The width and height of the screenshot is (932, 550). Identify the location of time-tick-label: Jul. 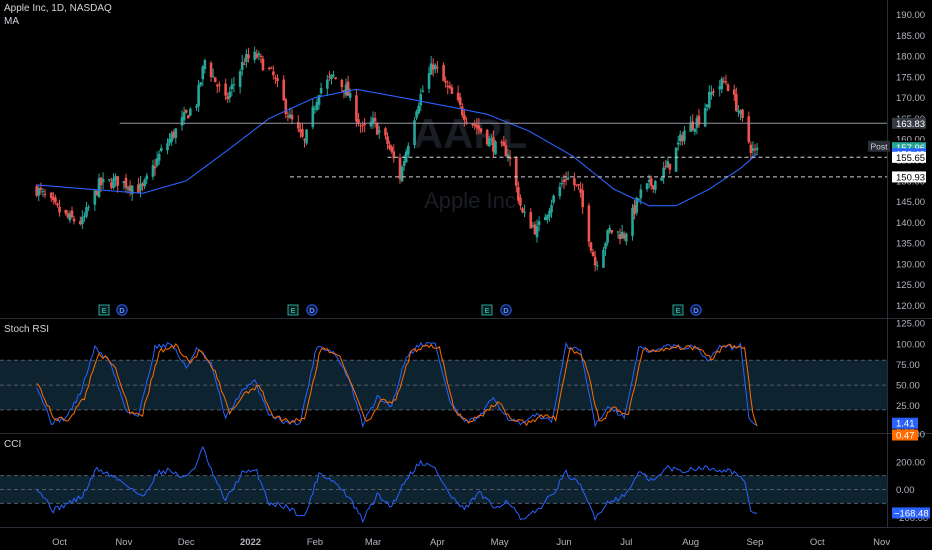
(626, 542).